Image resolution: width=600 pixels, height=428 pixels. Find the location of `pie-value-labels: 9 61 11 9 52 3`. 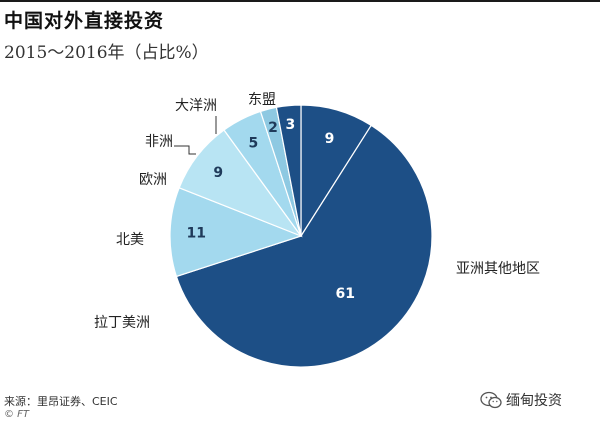

pie-value-labels: 9 61 11 9 52 3 is located at coordinates (271, 209).